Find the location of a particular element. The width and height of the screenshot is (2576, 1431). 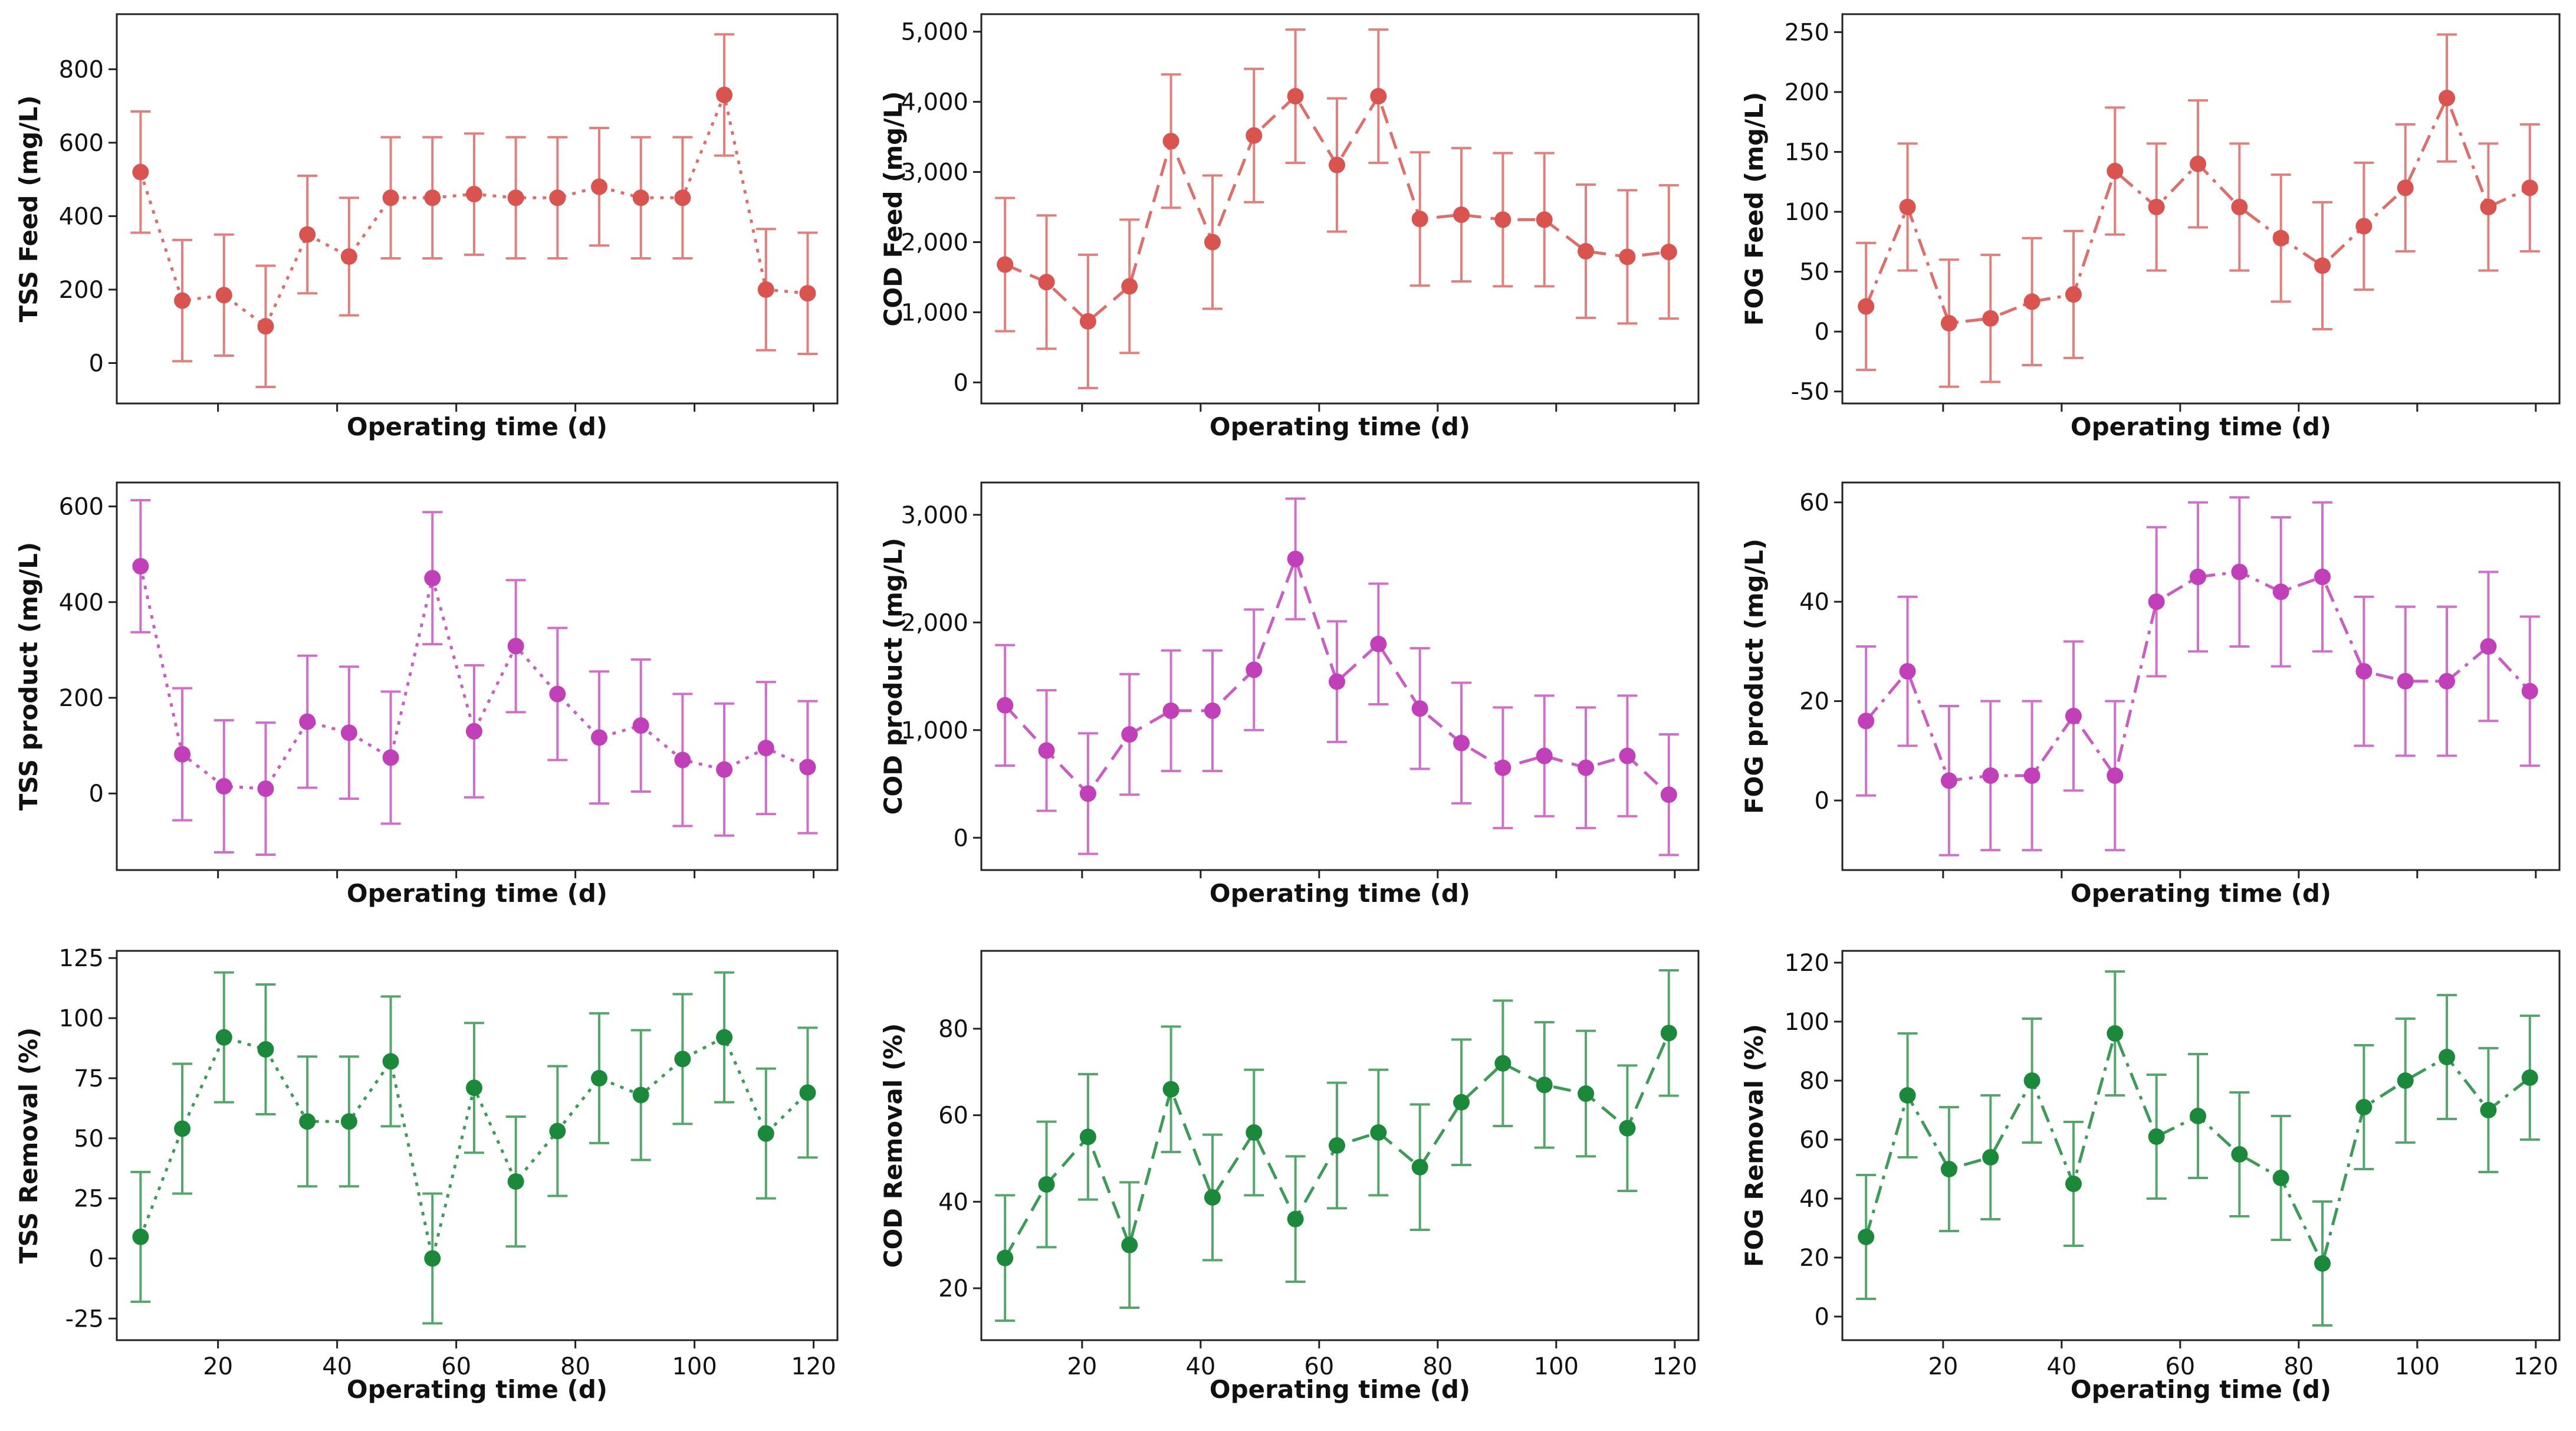

y-tick-label: 5,000 is located at coordinates (934, 32).